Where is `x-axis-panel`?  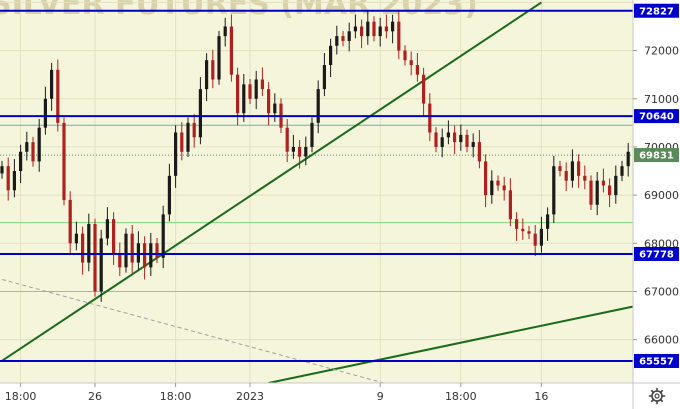 x-axis-panel is located at coordinates (316, 396).